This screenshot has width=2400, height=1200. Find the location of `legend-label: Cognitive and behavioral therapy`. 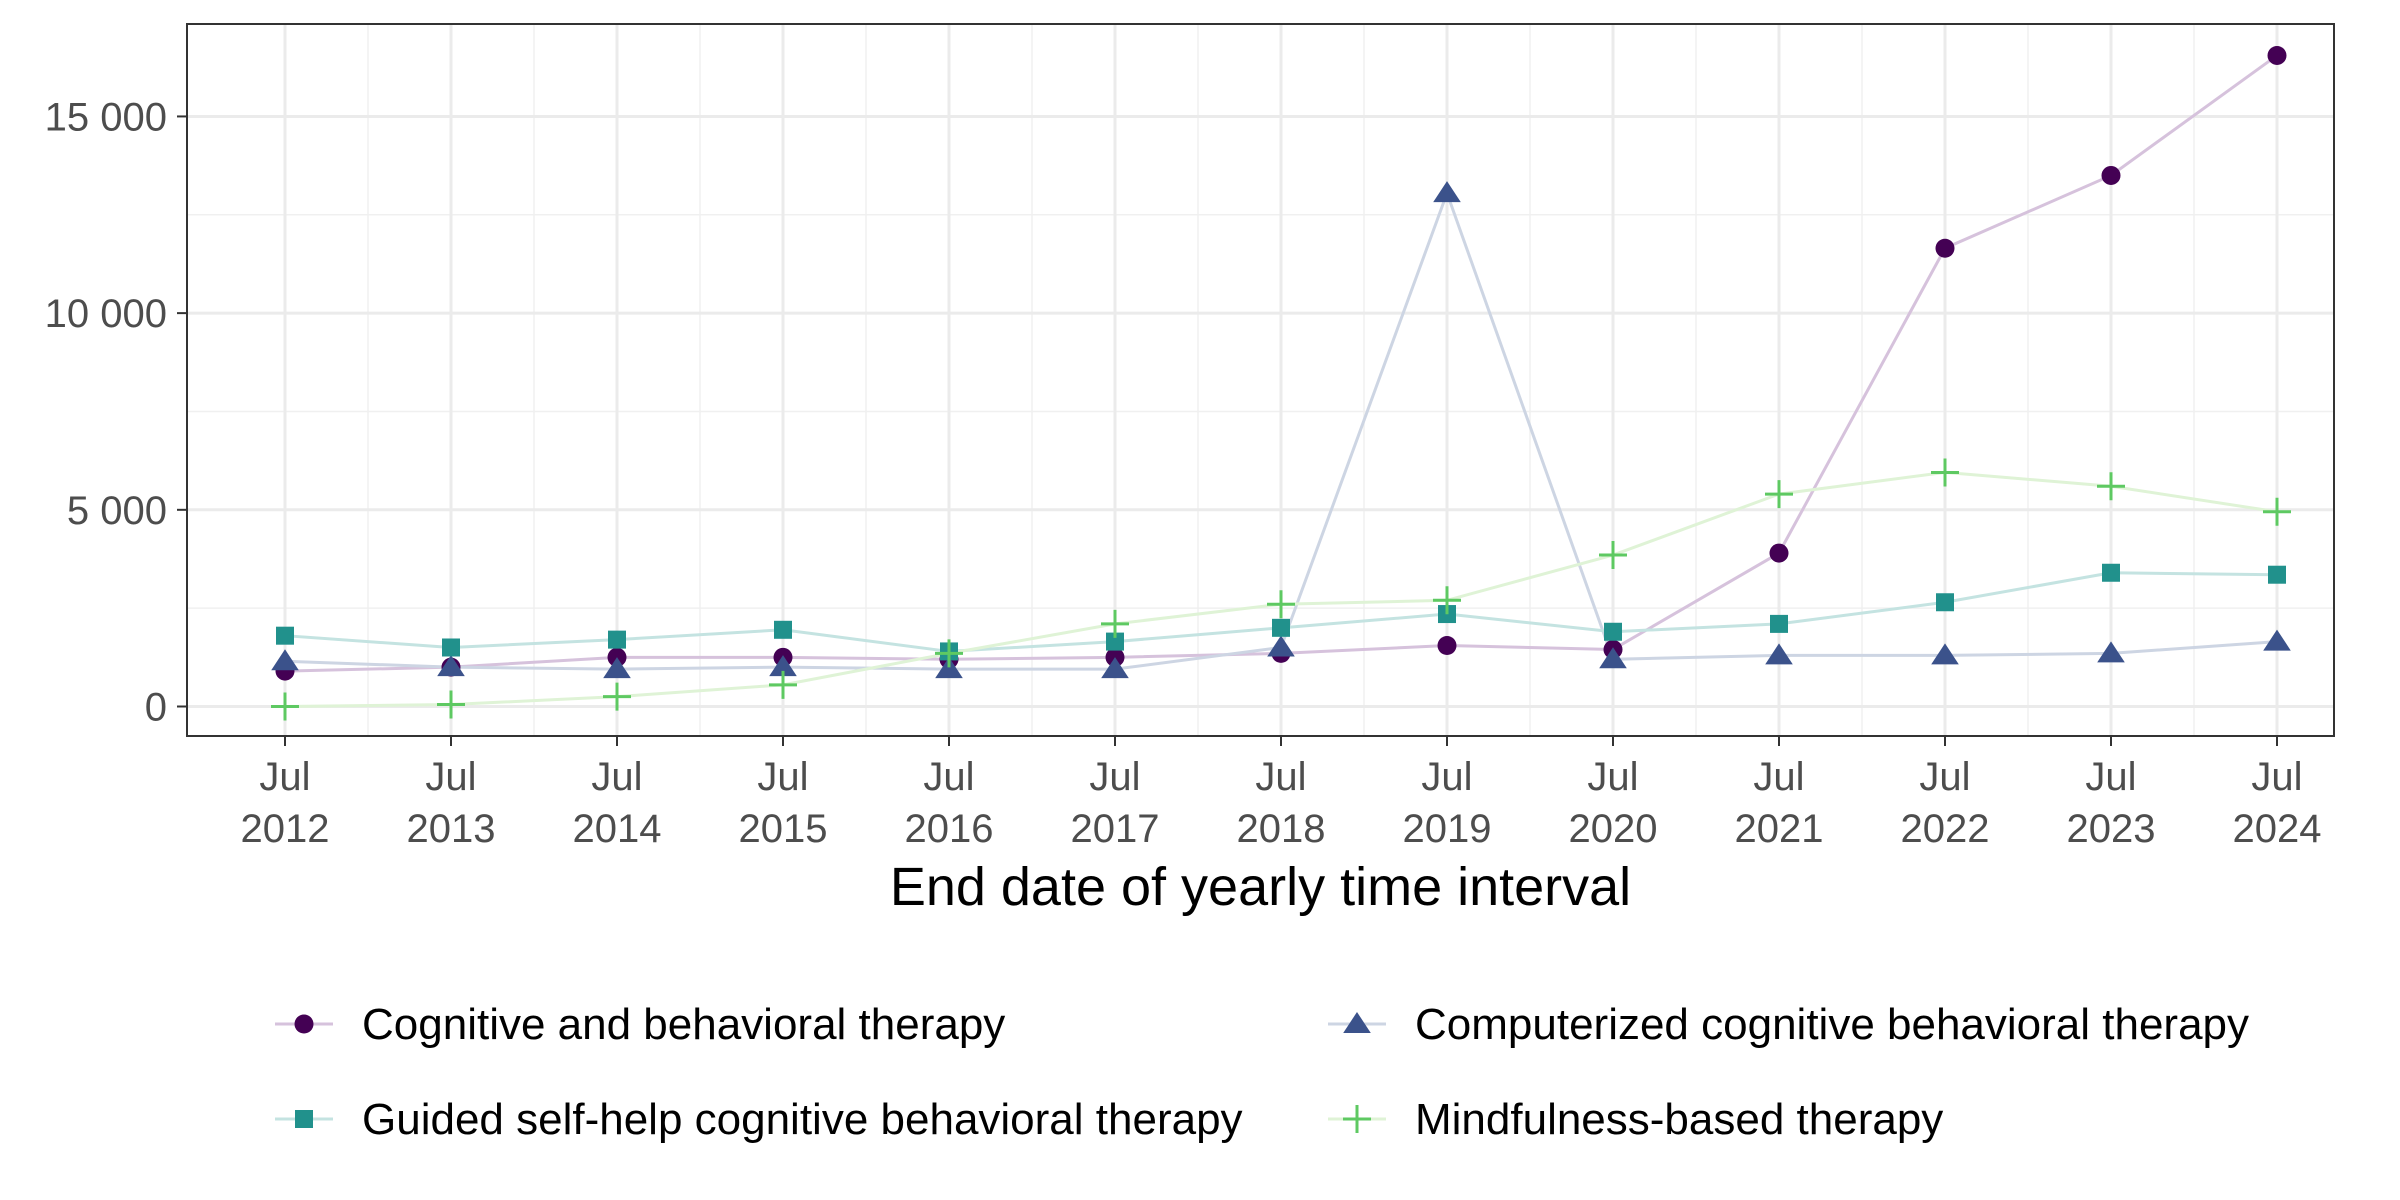

legend-label: Cognitive and behavioral therapy is located at coordinates (683, 1024).